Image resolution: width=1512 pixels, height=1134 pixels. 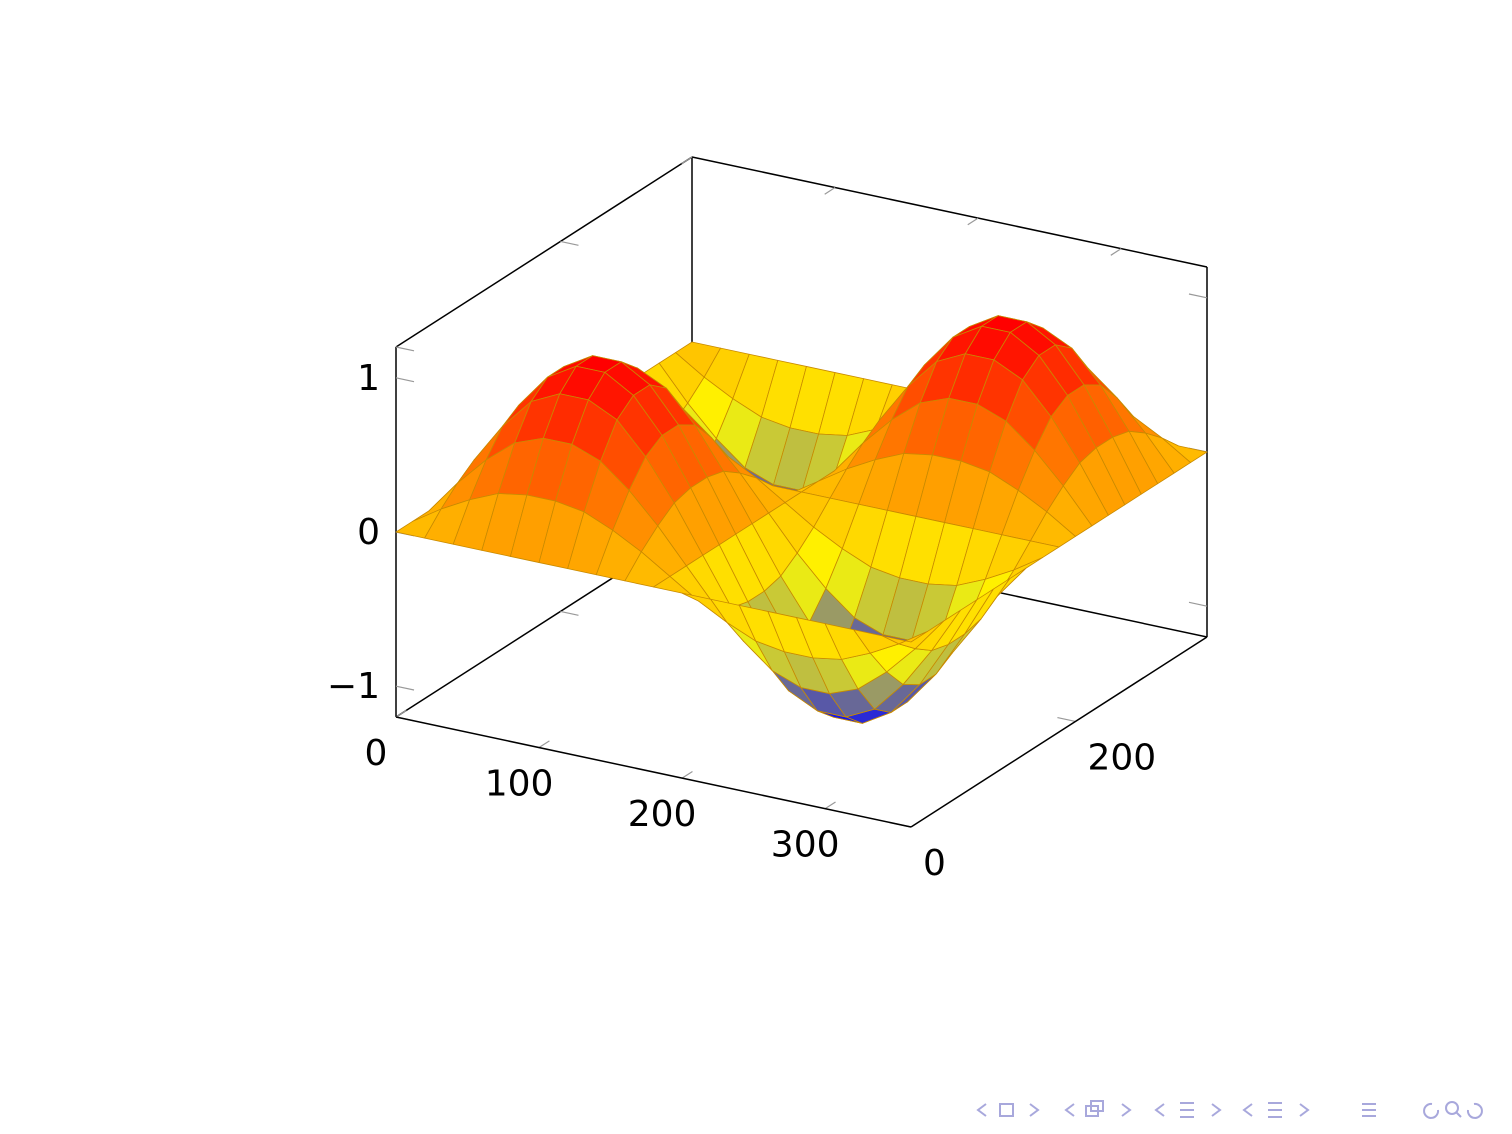 I want to click on y-axis-line, so click(x=1059, y=732).